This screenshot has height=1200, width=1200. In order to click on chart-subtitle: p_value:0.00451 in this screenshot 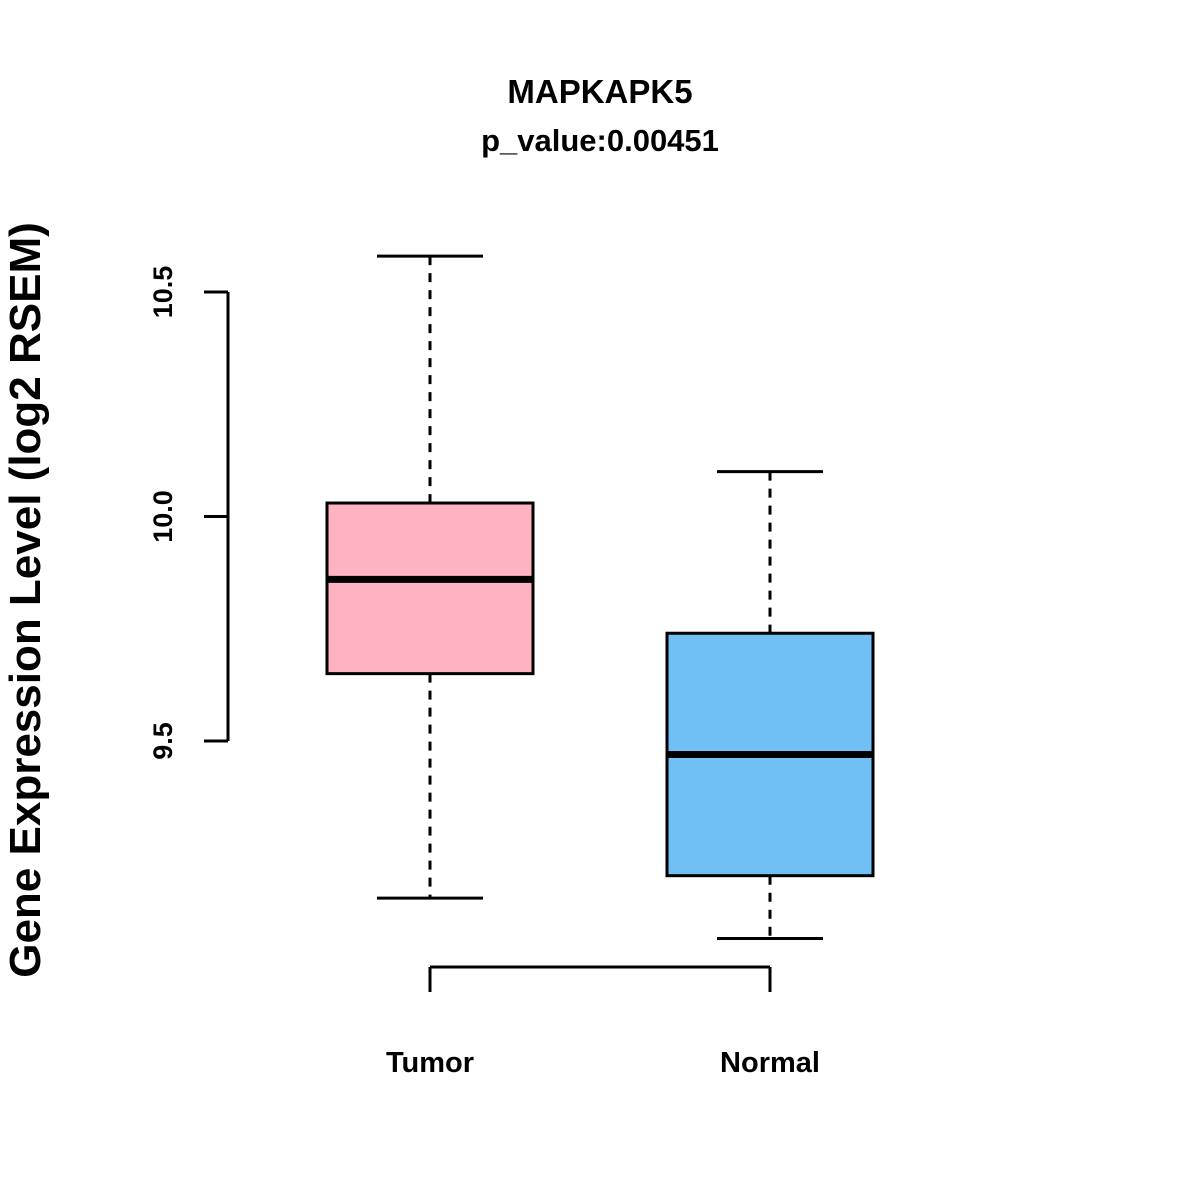, I will do `click(600, 140)`.